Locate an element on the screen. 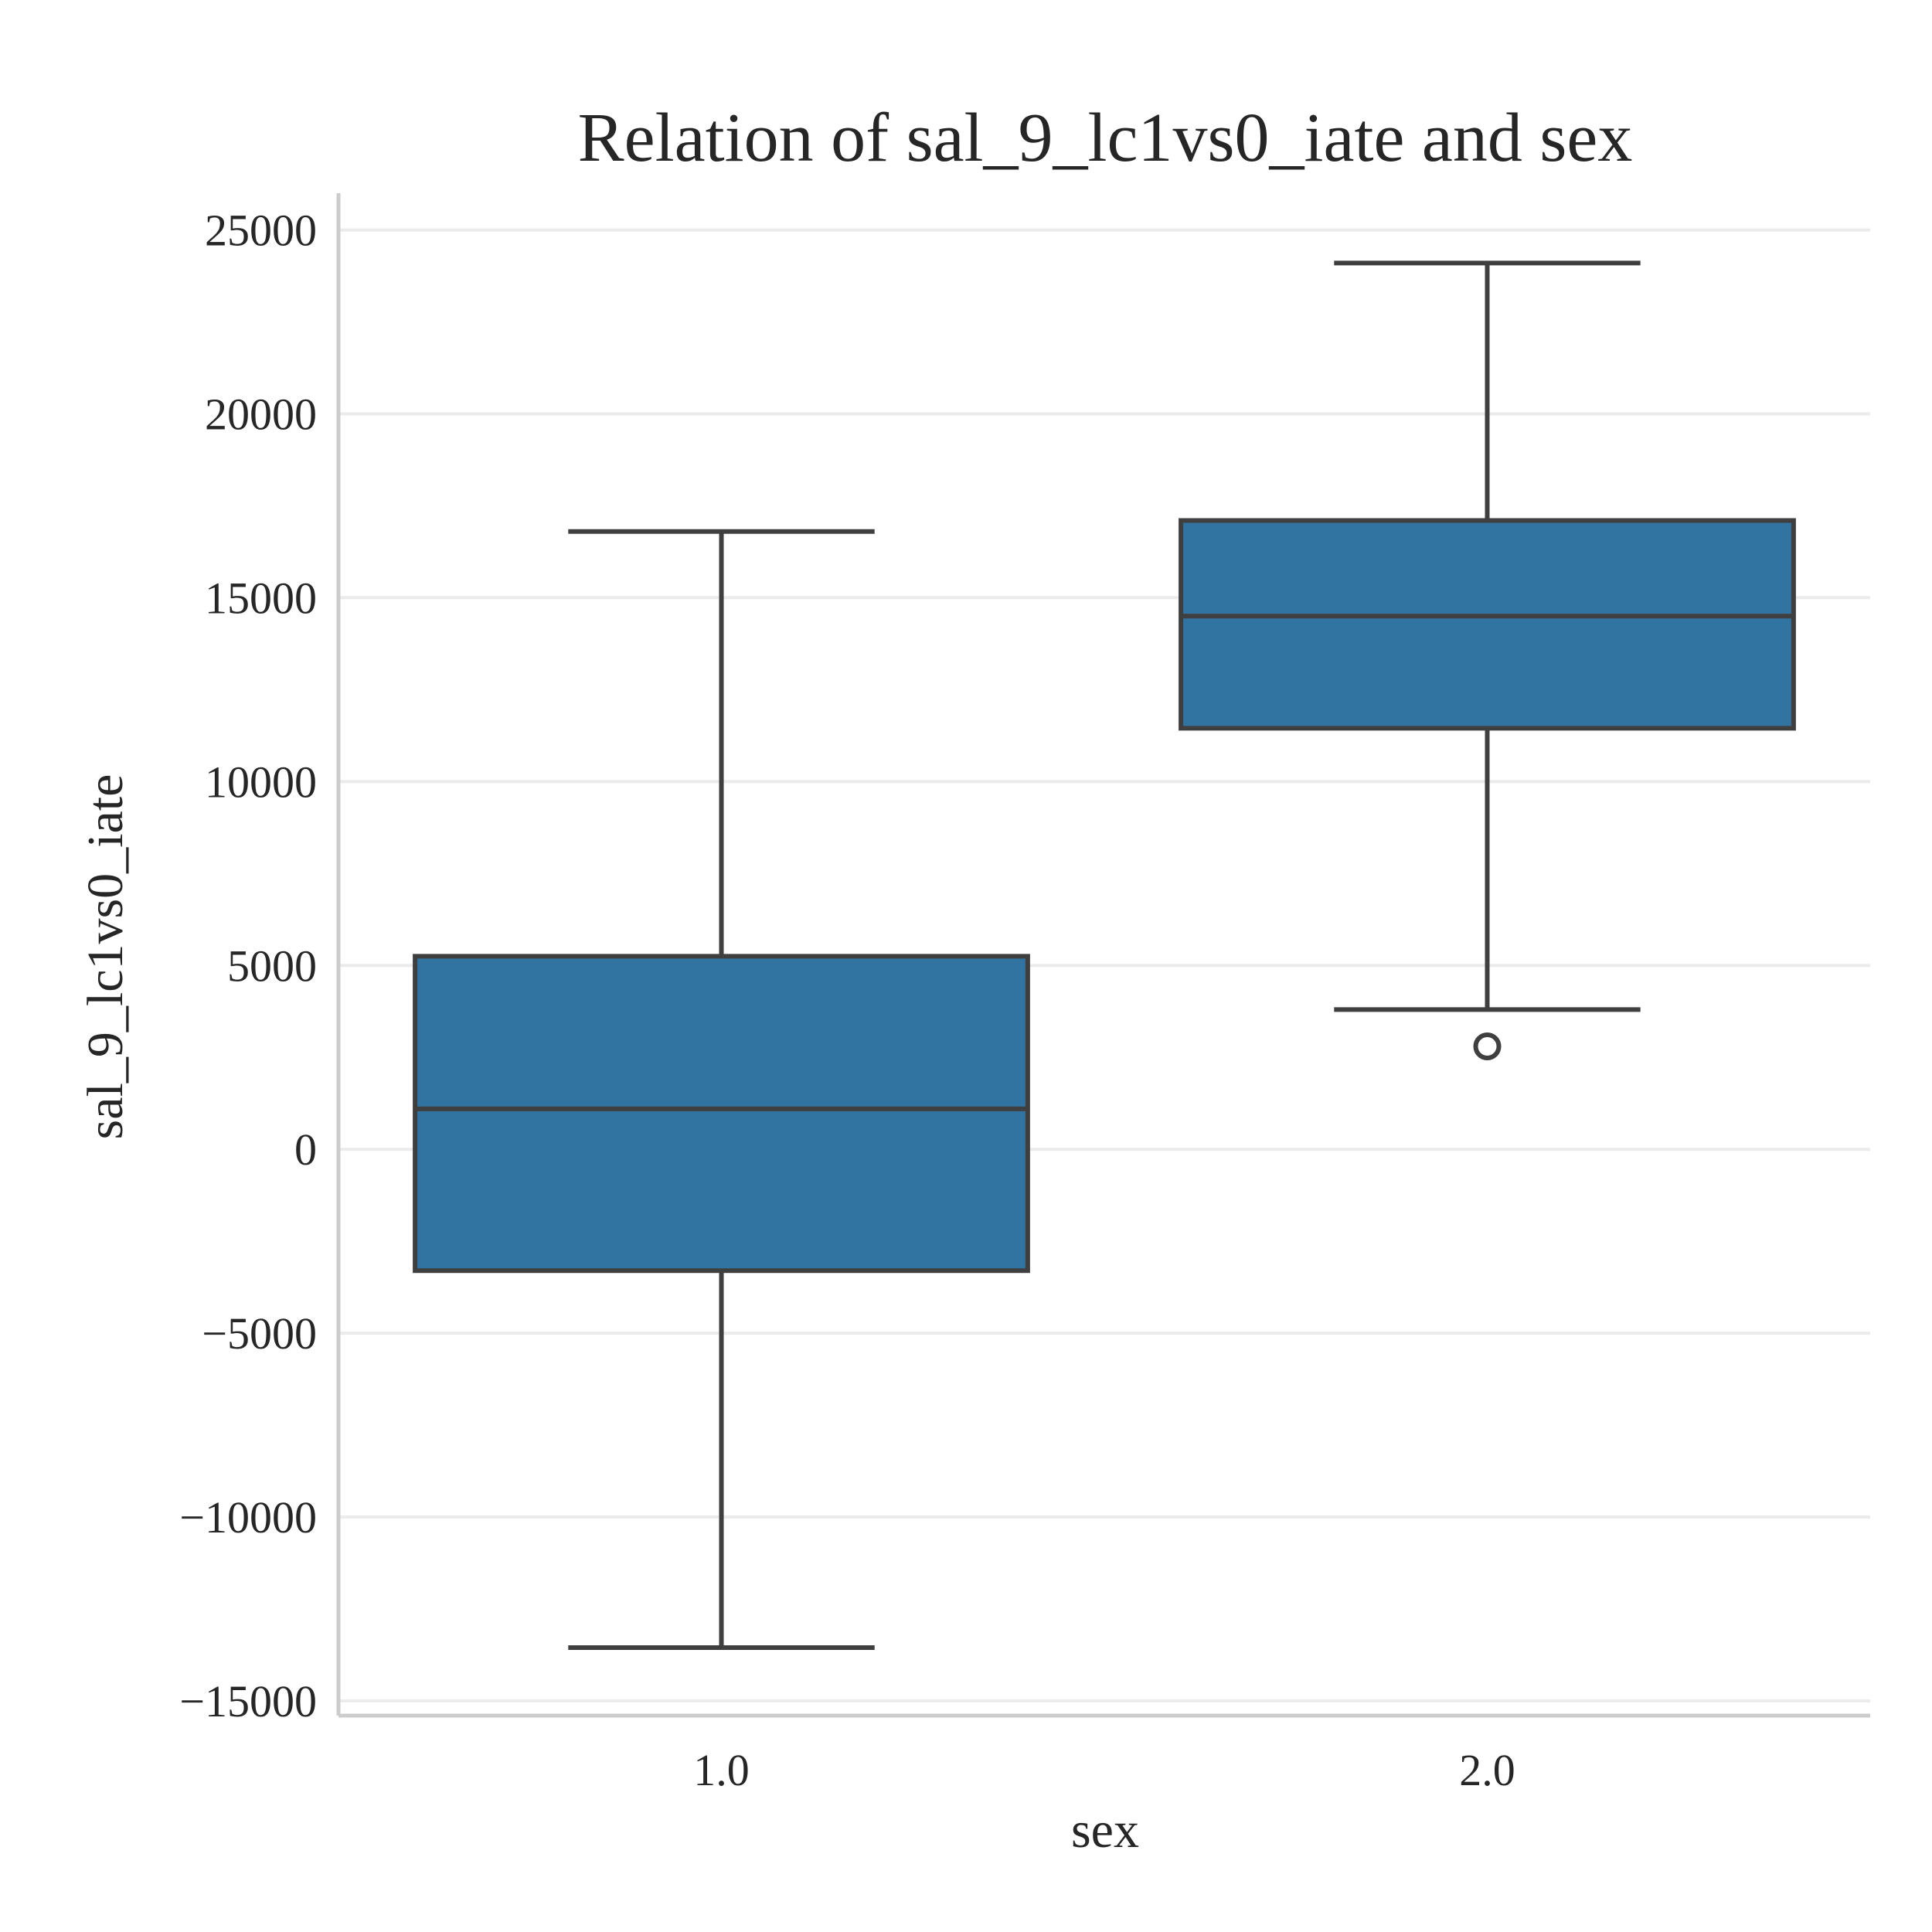  y-tick-label-3: 0 is located at coordinates (305, 1149).